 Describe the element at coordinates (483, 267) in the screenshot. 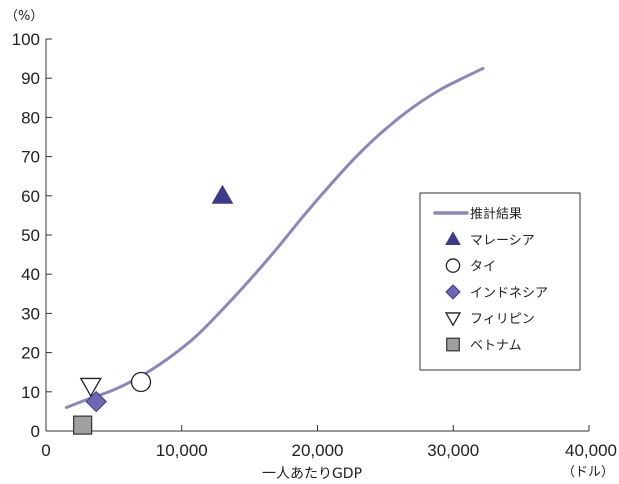

I see `legend-label: タイ` at that location.